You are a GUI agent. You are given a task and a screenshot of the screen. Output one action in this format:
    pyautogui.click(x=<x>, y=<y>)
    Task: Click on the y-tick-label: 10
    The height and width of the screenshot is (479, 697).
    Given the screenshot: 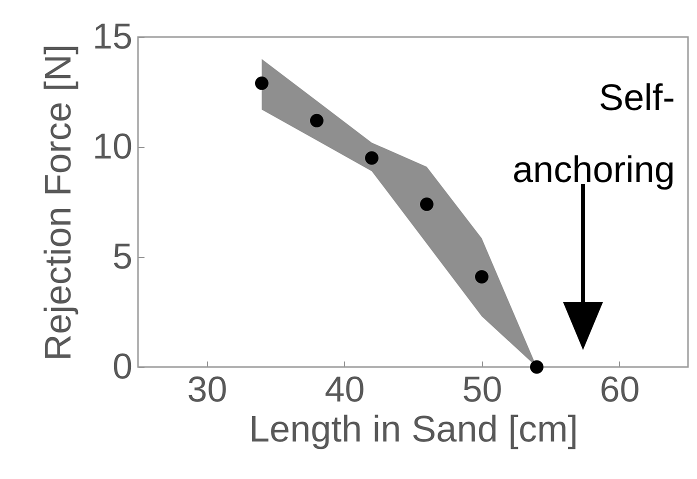 What is the action you would take?
    pyautogui.click(x=112, y=146)
    